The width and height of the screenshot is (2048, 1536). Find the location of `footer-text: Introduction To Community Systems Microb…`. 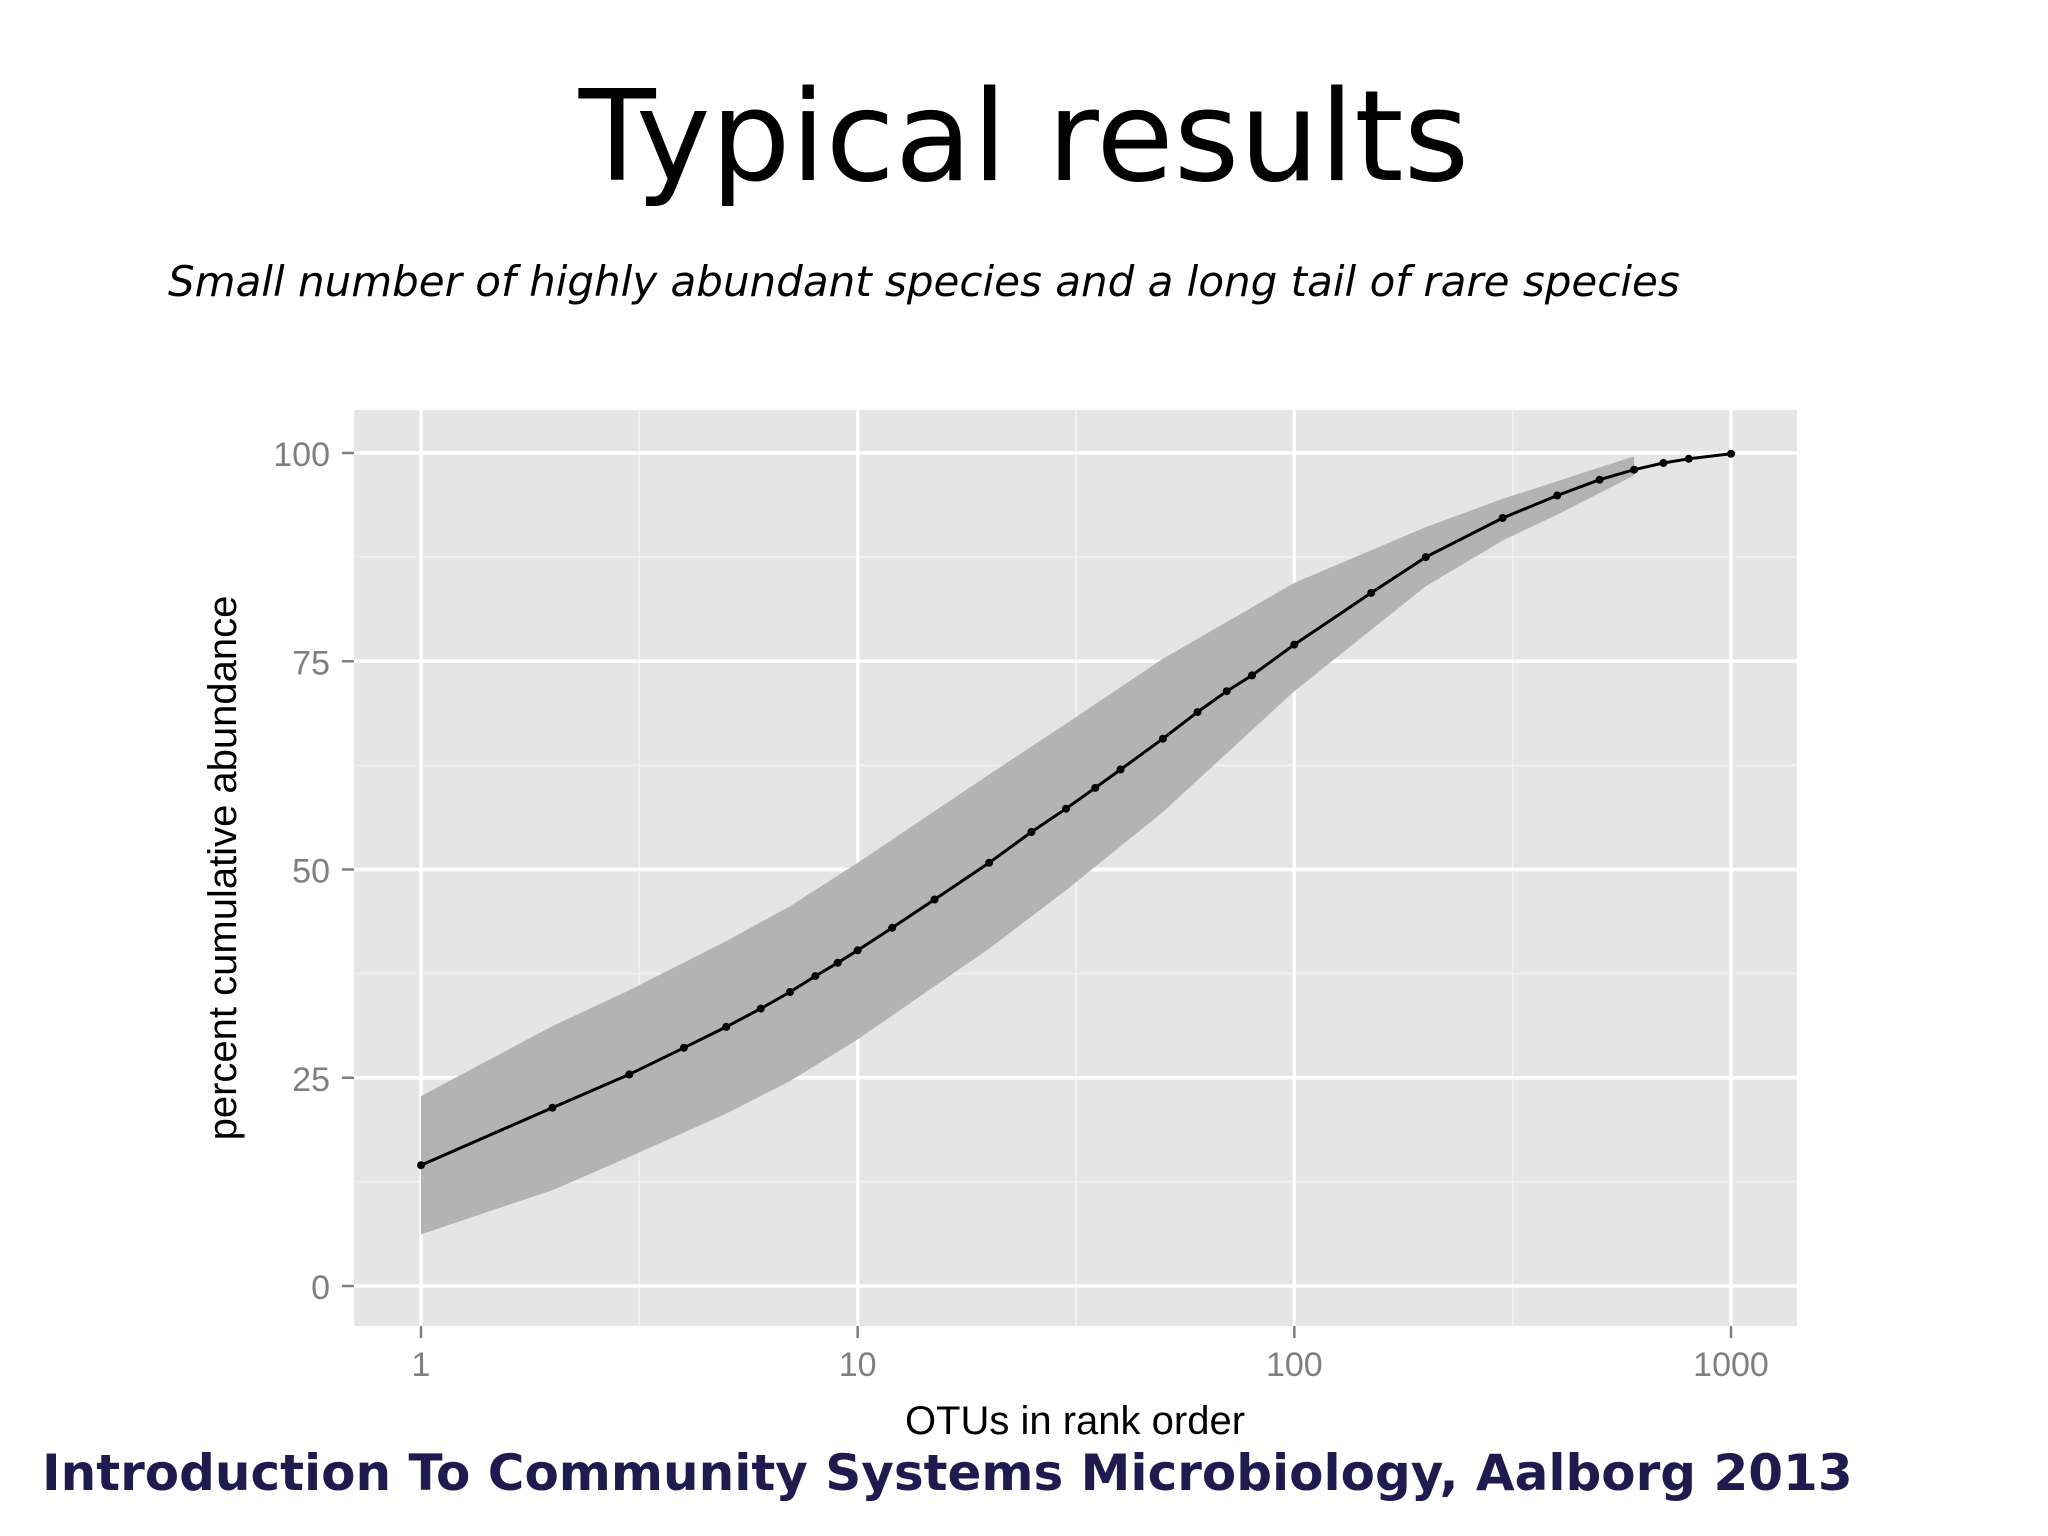

footer-text: Introduction To Community Systems Microb… is located at coordinates (947, 1473).